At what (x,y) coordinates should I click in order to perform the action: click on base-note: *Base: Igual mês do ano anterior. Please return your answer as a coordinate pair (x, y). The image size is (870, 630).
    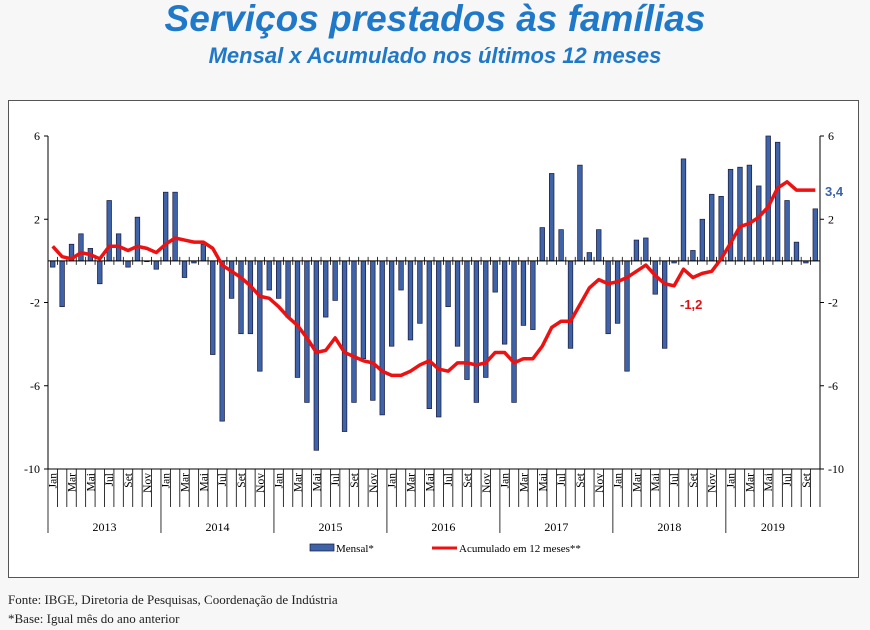
    Looking at the image, I should click on (94, 618).